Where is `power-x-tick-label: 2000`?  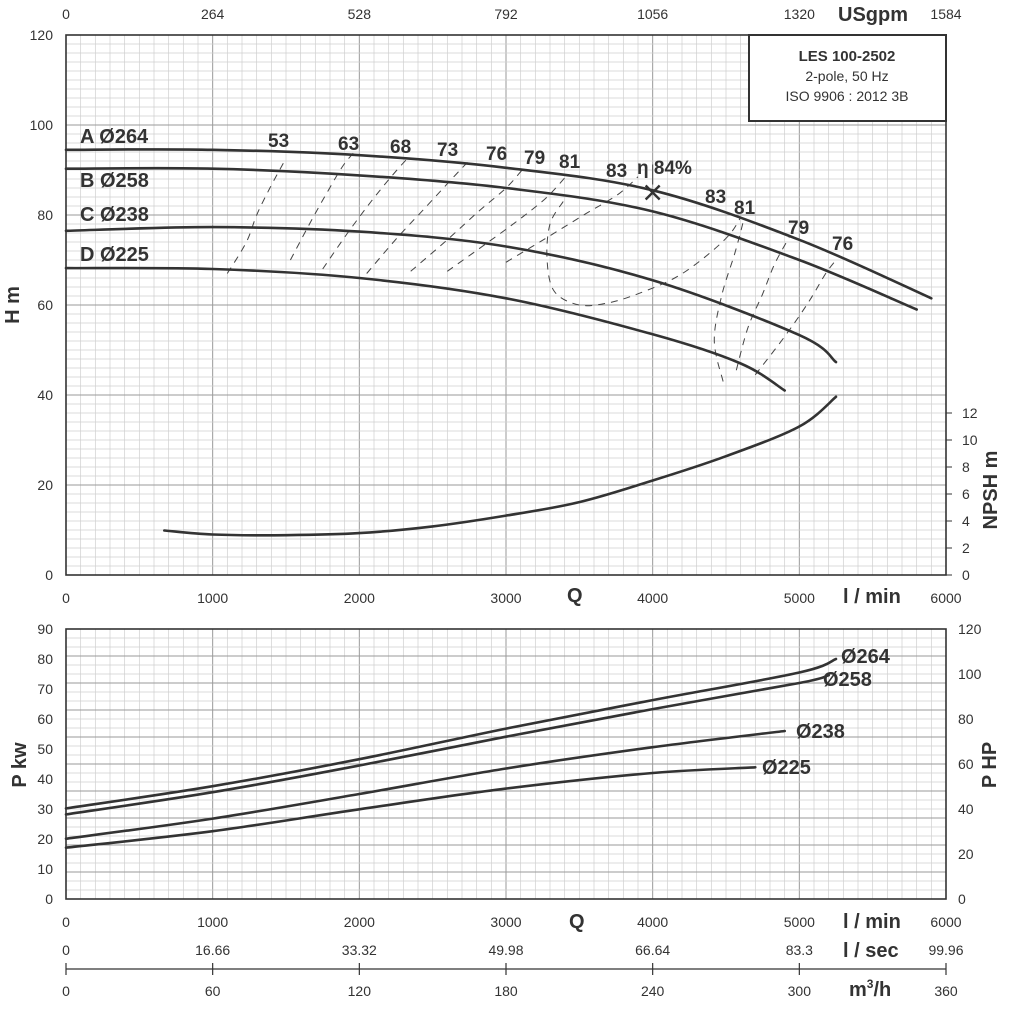 power-x-tick-label: 2000 is located at coordinates (359, 922).